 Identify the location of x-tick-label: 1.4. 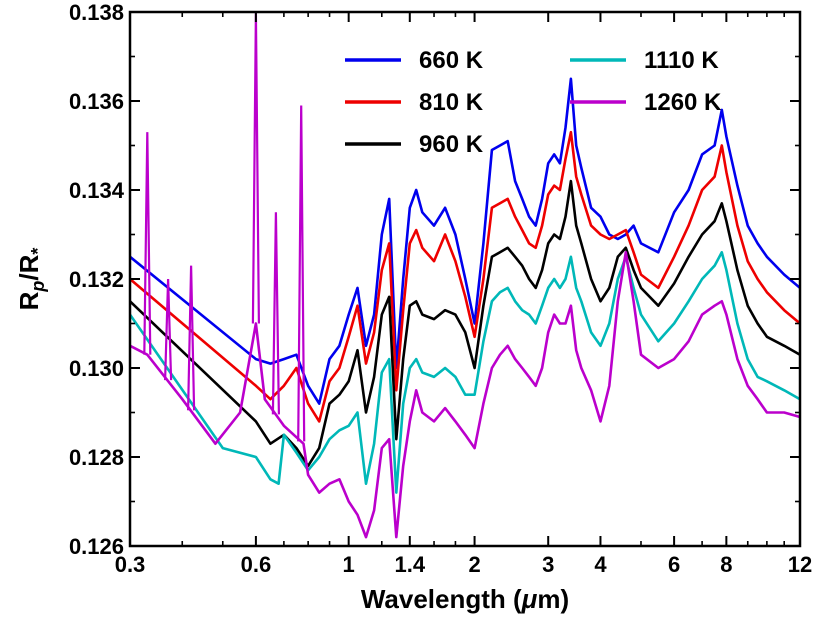
(409, 564).